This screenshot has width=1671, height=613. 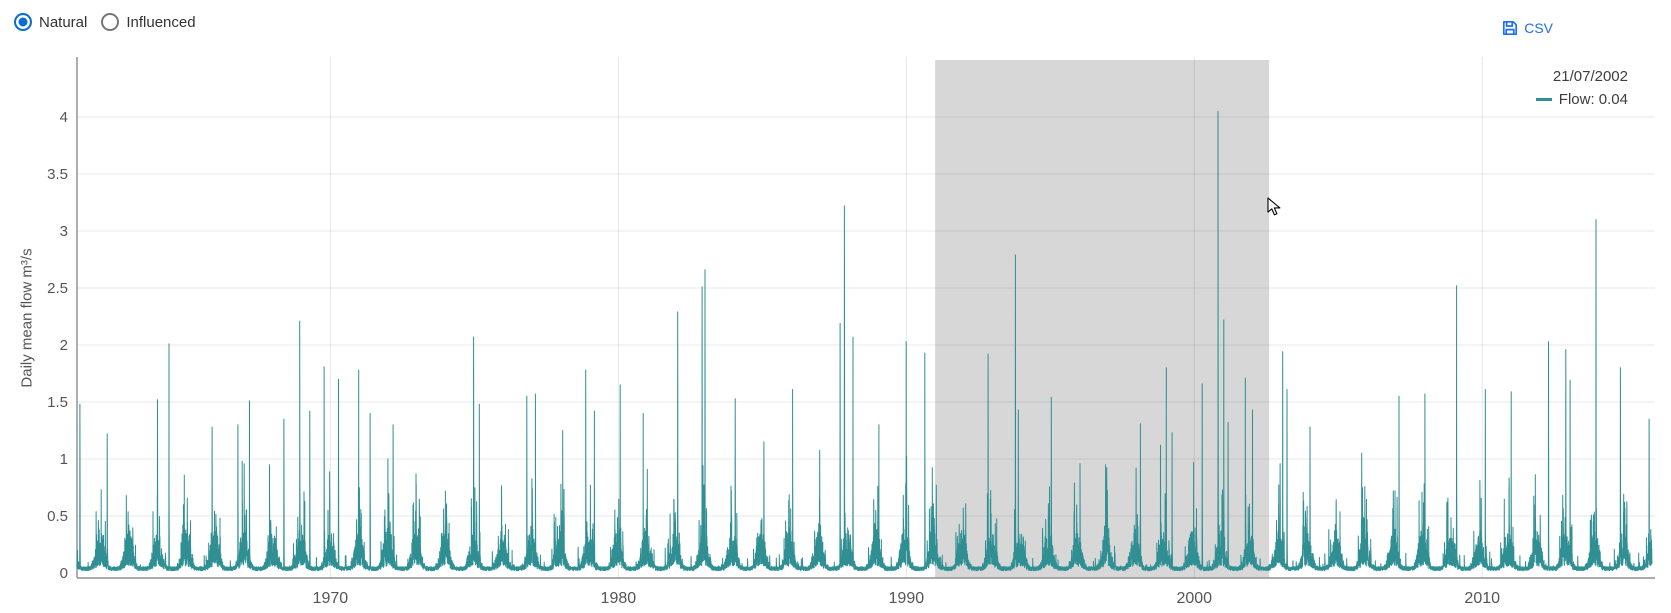 What do you see at coordinates (1510, 28) in the screenshot?
I see `save-icon` at bounding box center [1510, 28].